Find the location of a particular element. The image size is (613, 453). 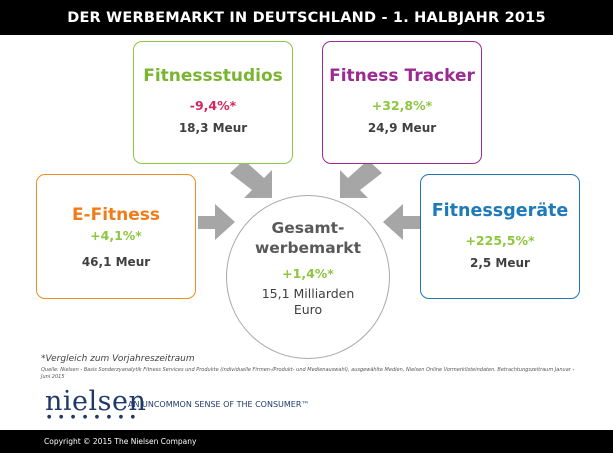

segment-value: 46,1 Meur is located at coordinates (116, 262).